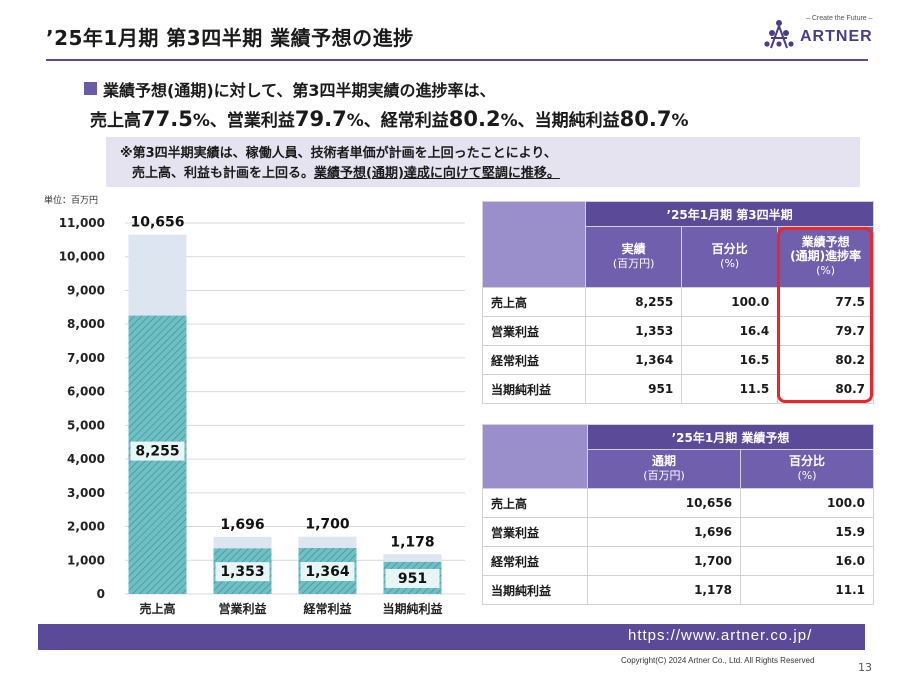 The width and height of the screenshot is (908, 687). I want to click on logo-tagline: – Create the Future –, so click(839, 18).